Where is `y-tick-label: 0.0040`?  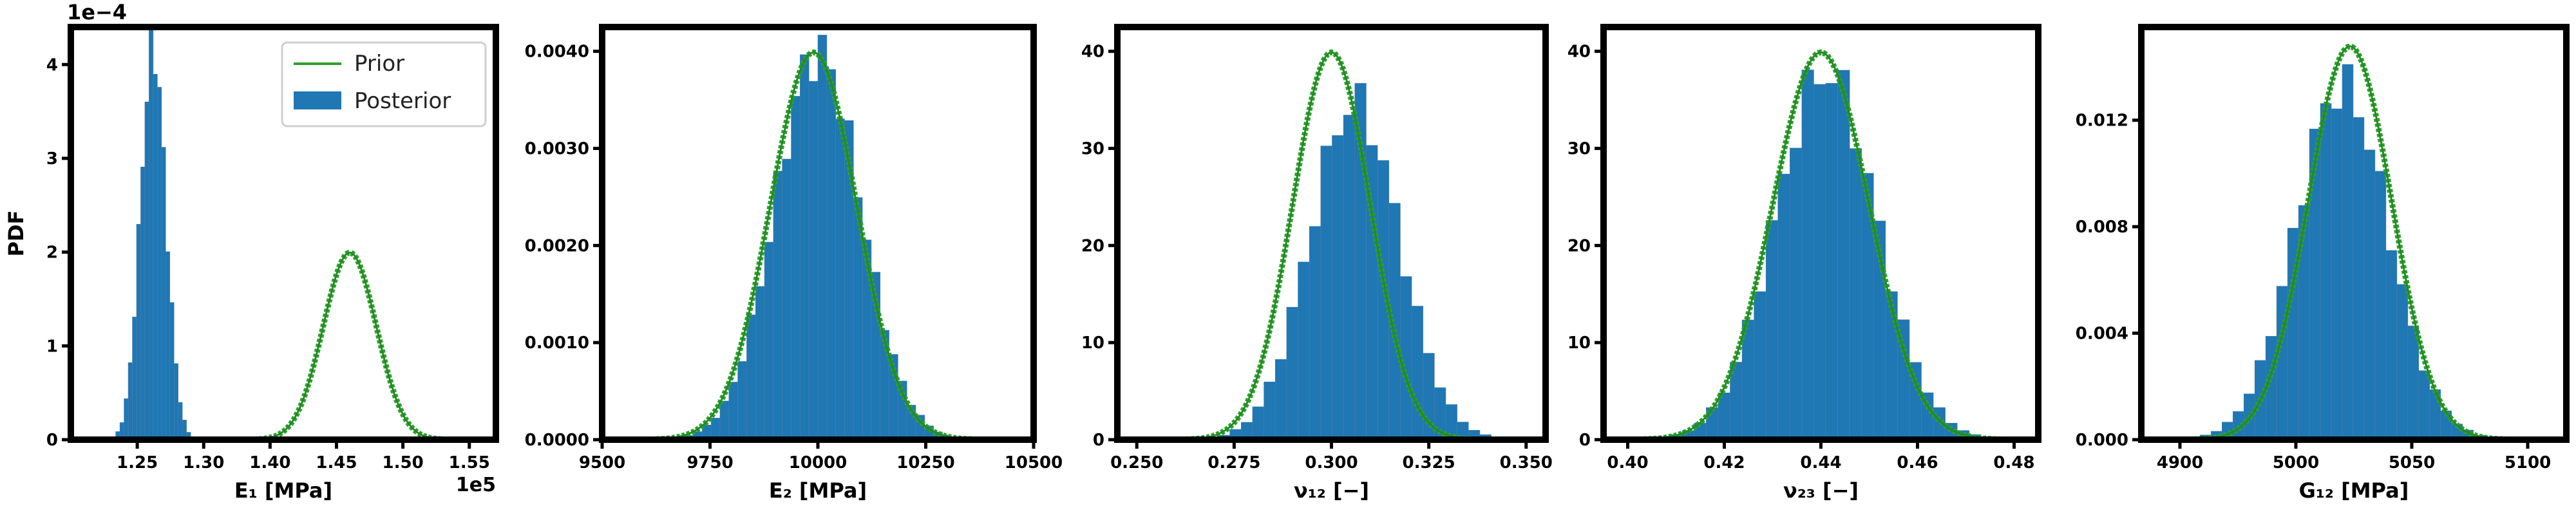 y-tick-label: 0.0040 is located at coordinates (557, 52).